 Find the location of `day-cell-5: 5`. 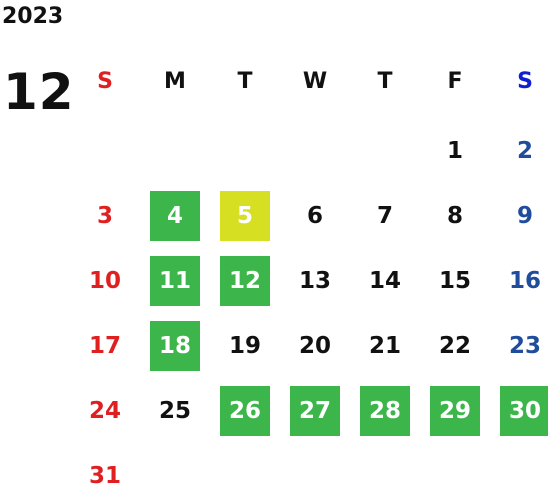

day-cell-5: 5 is located at coordinates (245, 216).